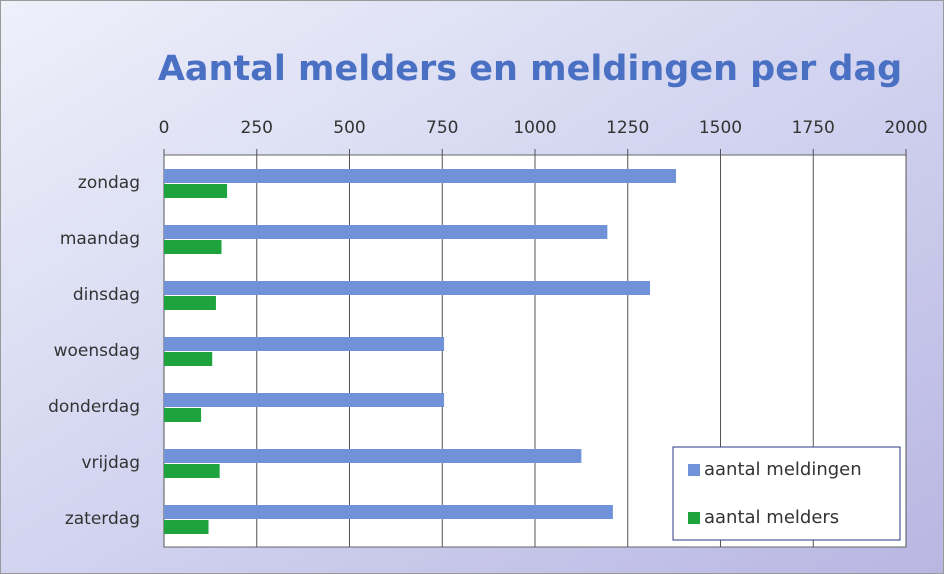 This screenshot has width=944, height=574. Describe the element at coordinates (94, 407) in the screenshot. I see `y-tick-label: donderdag` at that location.